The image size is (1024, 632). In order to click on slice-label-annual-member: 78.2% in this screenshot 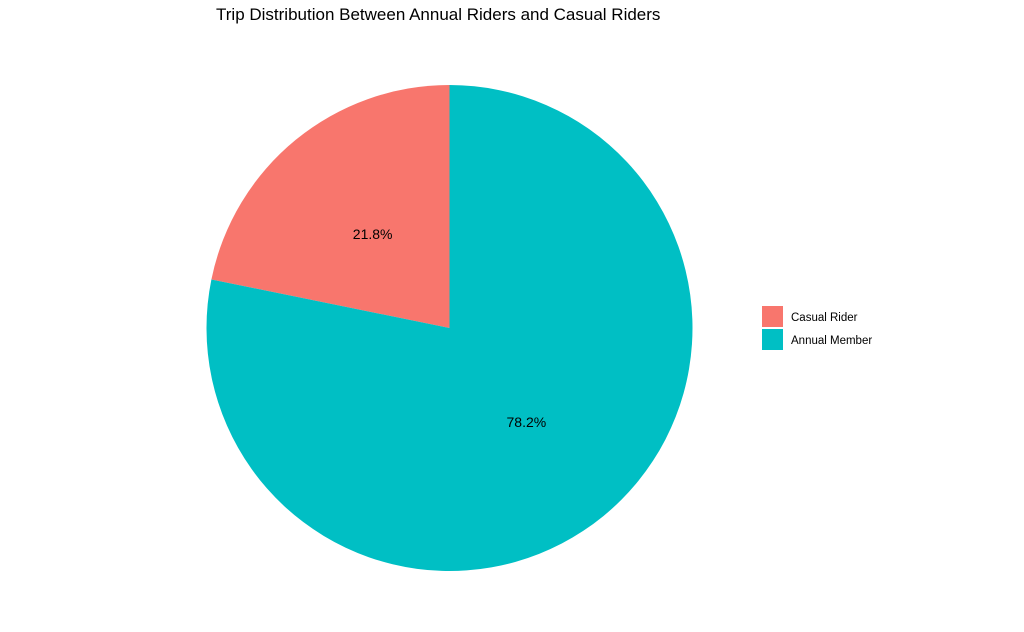, I will do `click(527, 422)`.